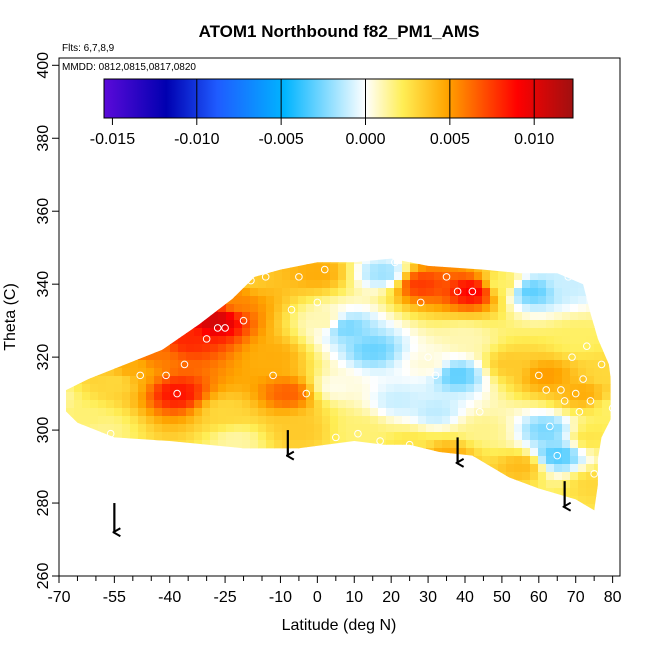  I want to click on y-tick-label: 340, so click(43, 284).